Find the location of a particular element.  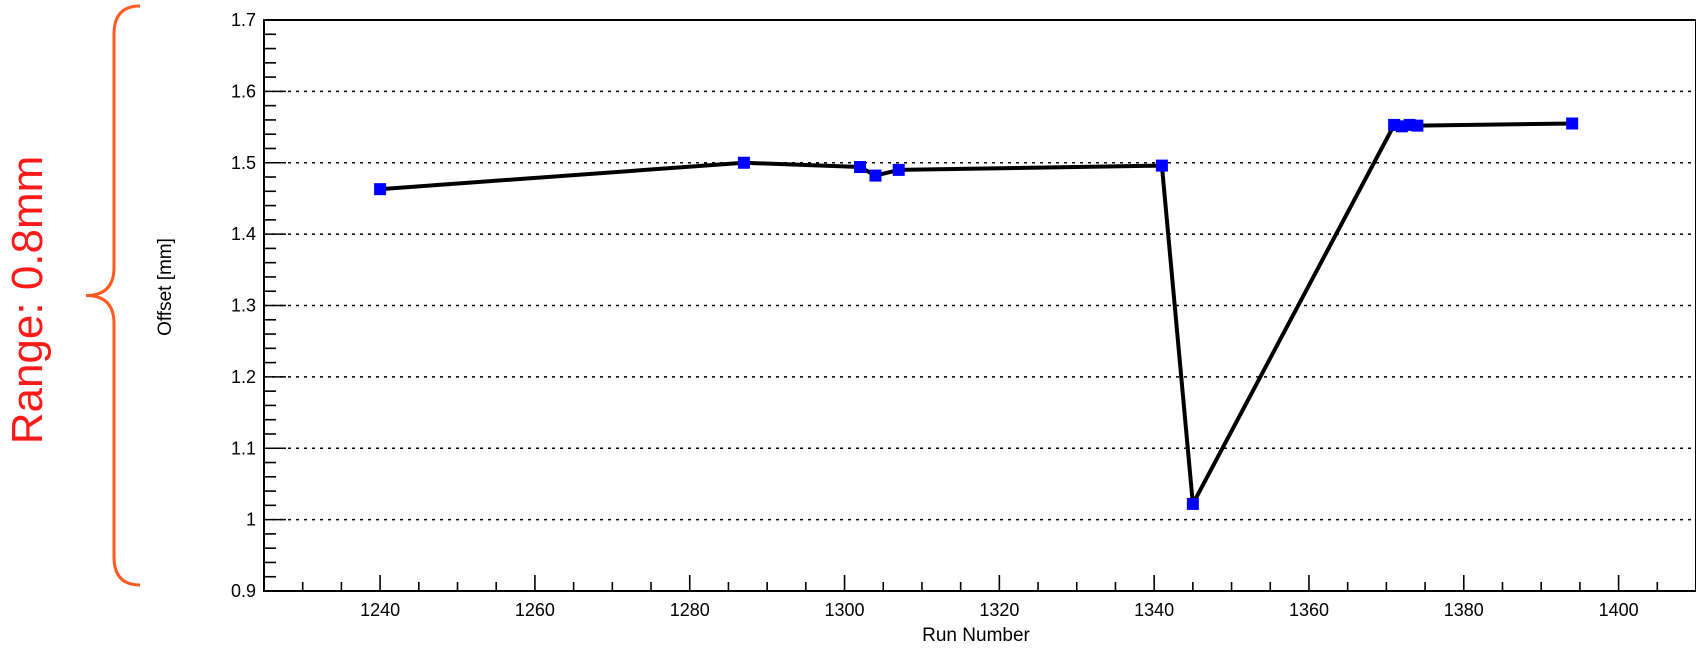

x-axis-label: Run Number is located at coordinates (976, 635).